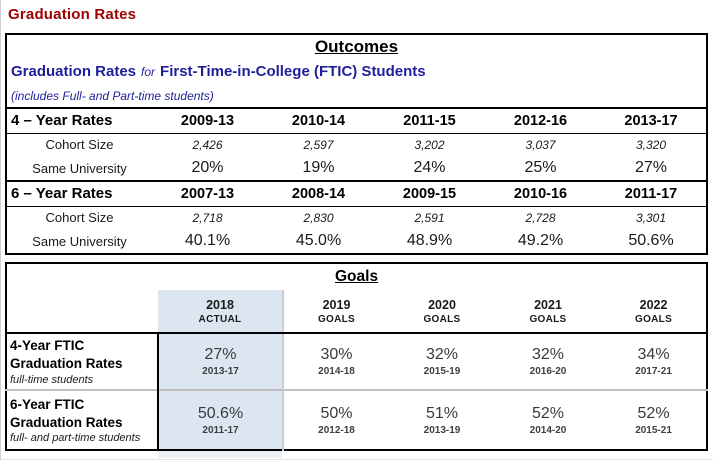 Image resolution: width=713 pixels, height=460 pixels. What do you see at coordinates (651, 144) in the screenshot?
I see `cohort-value: 3,320` at bounding box center [651, 144].